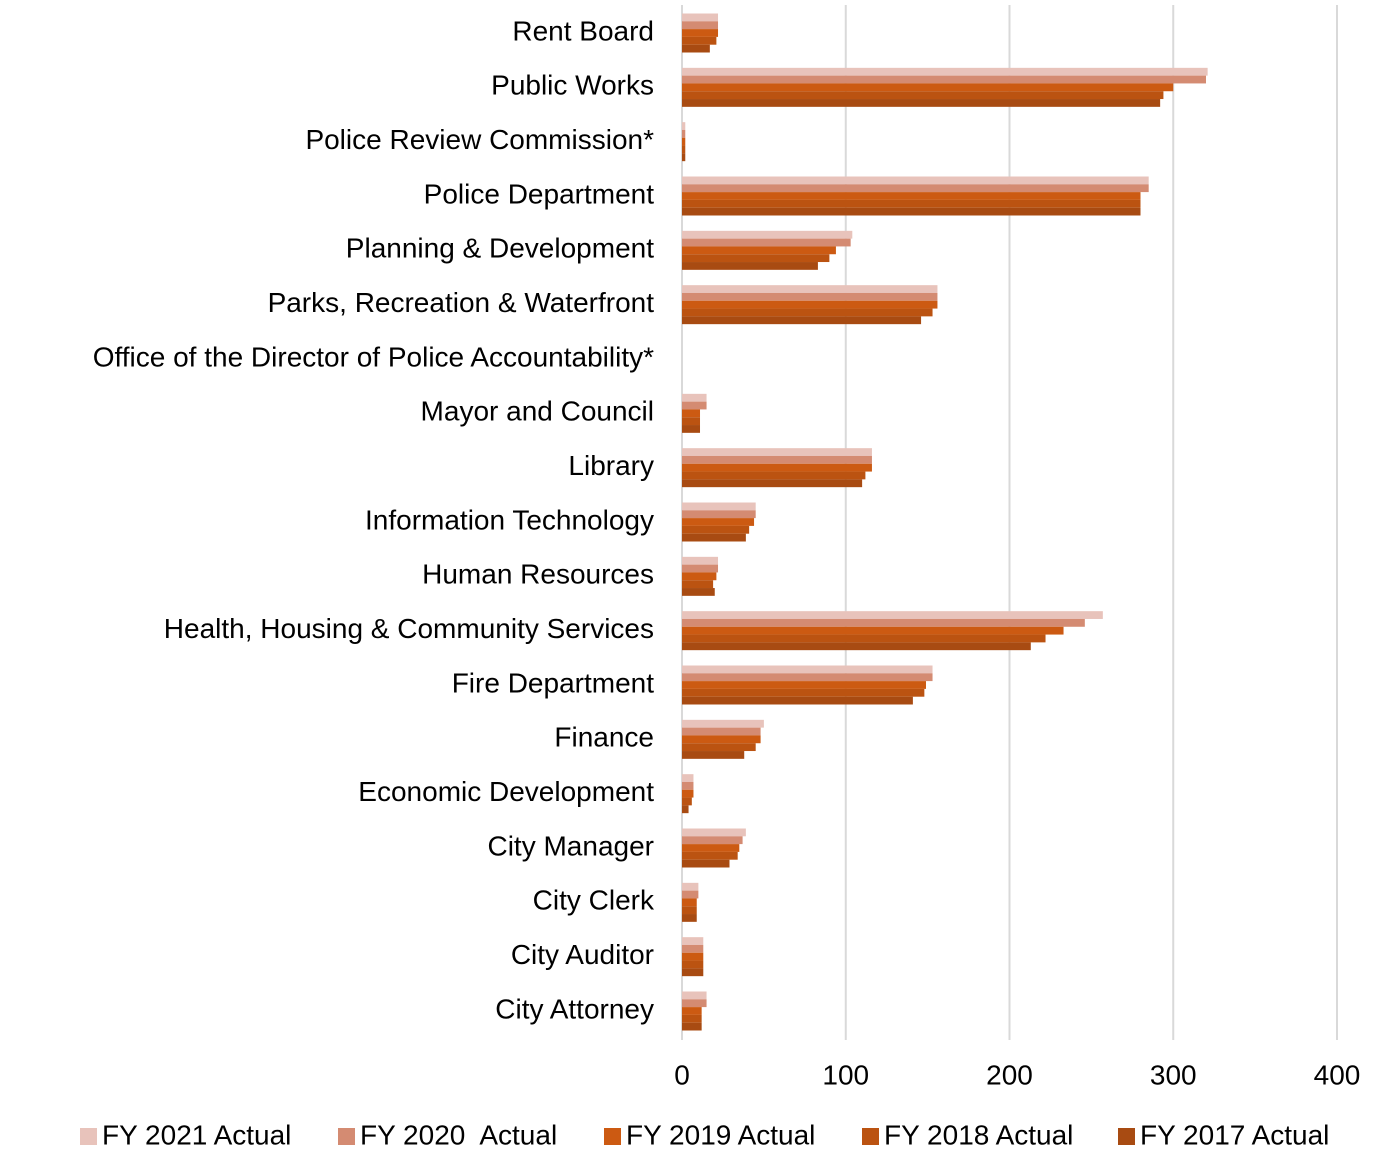  I want to click on y-tick-label: Public Works, so click(572, 85).